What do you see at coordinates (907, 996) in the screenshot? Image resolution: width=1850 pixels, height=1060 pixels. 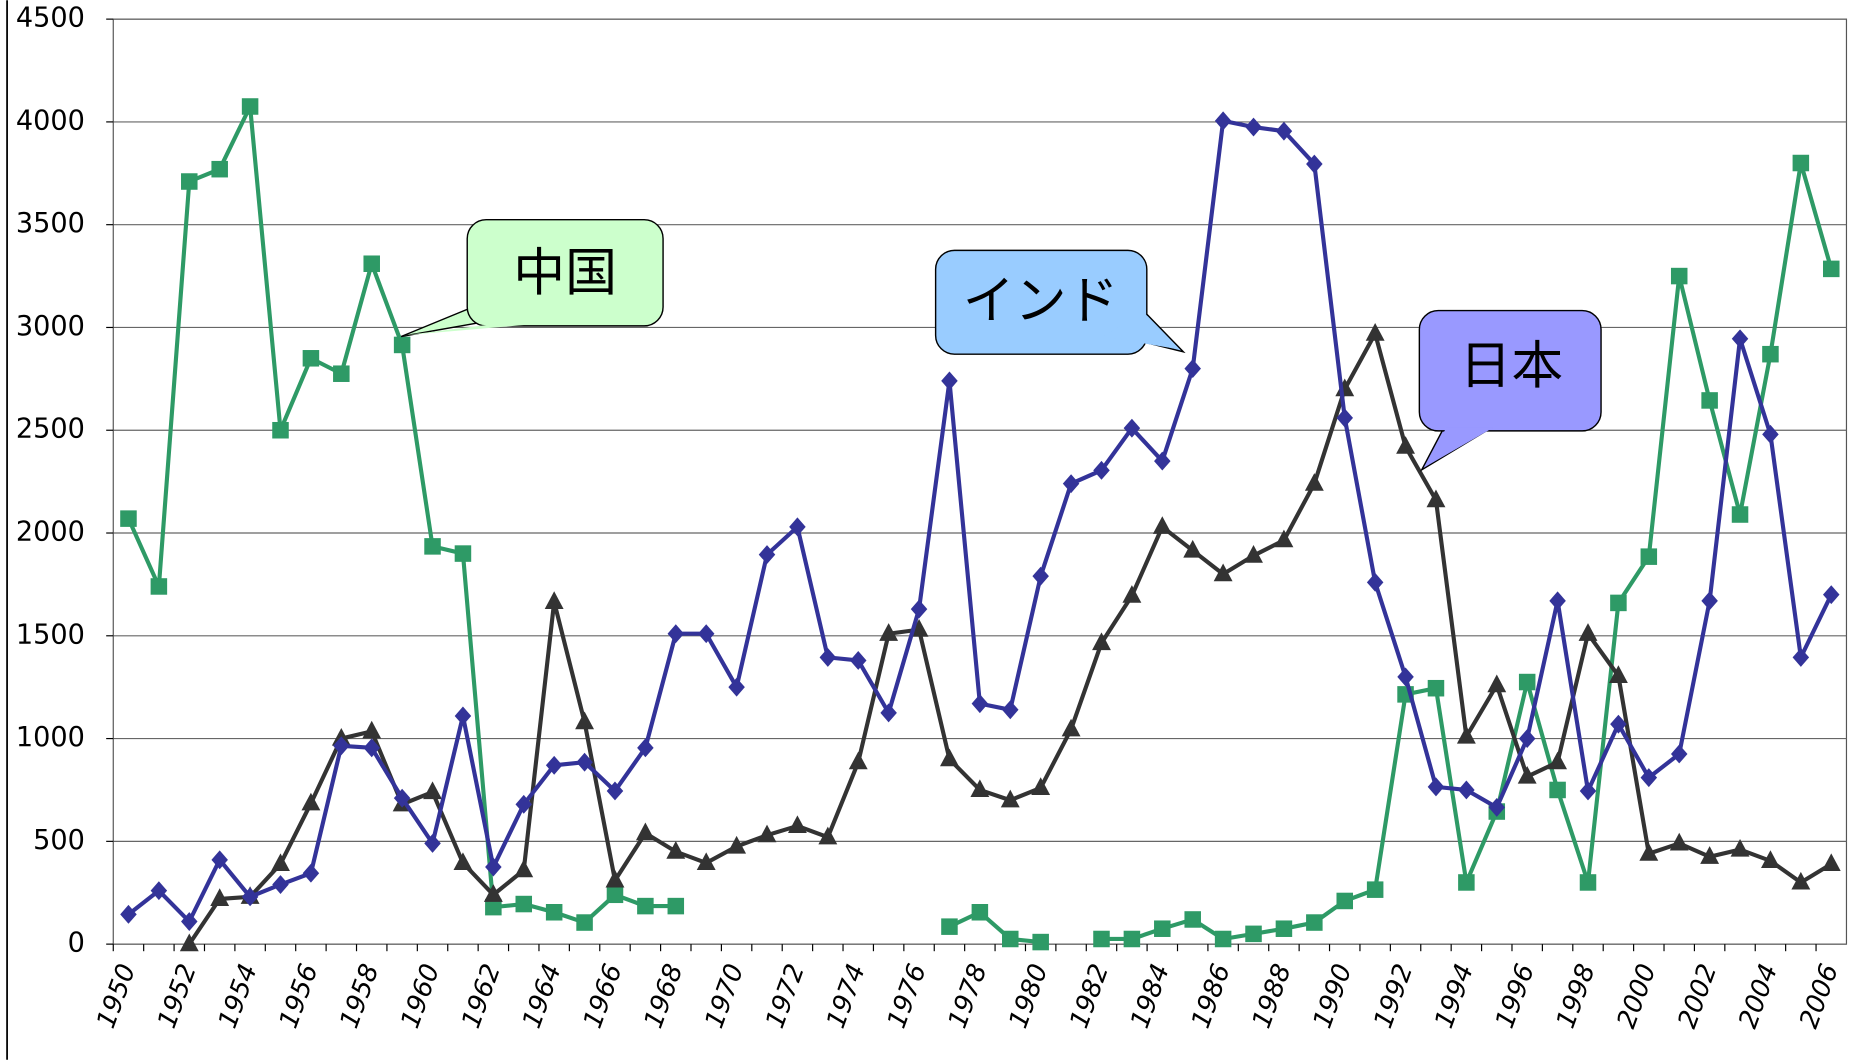 I see `x-tick-label: 1976` at bounding box center [907, 996].